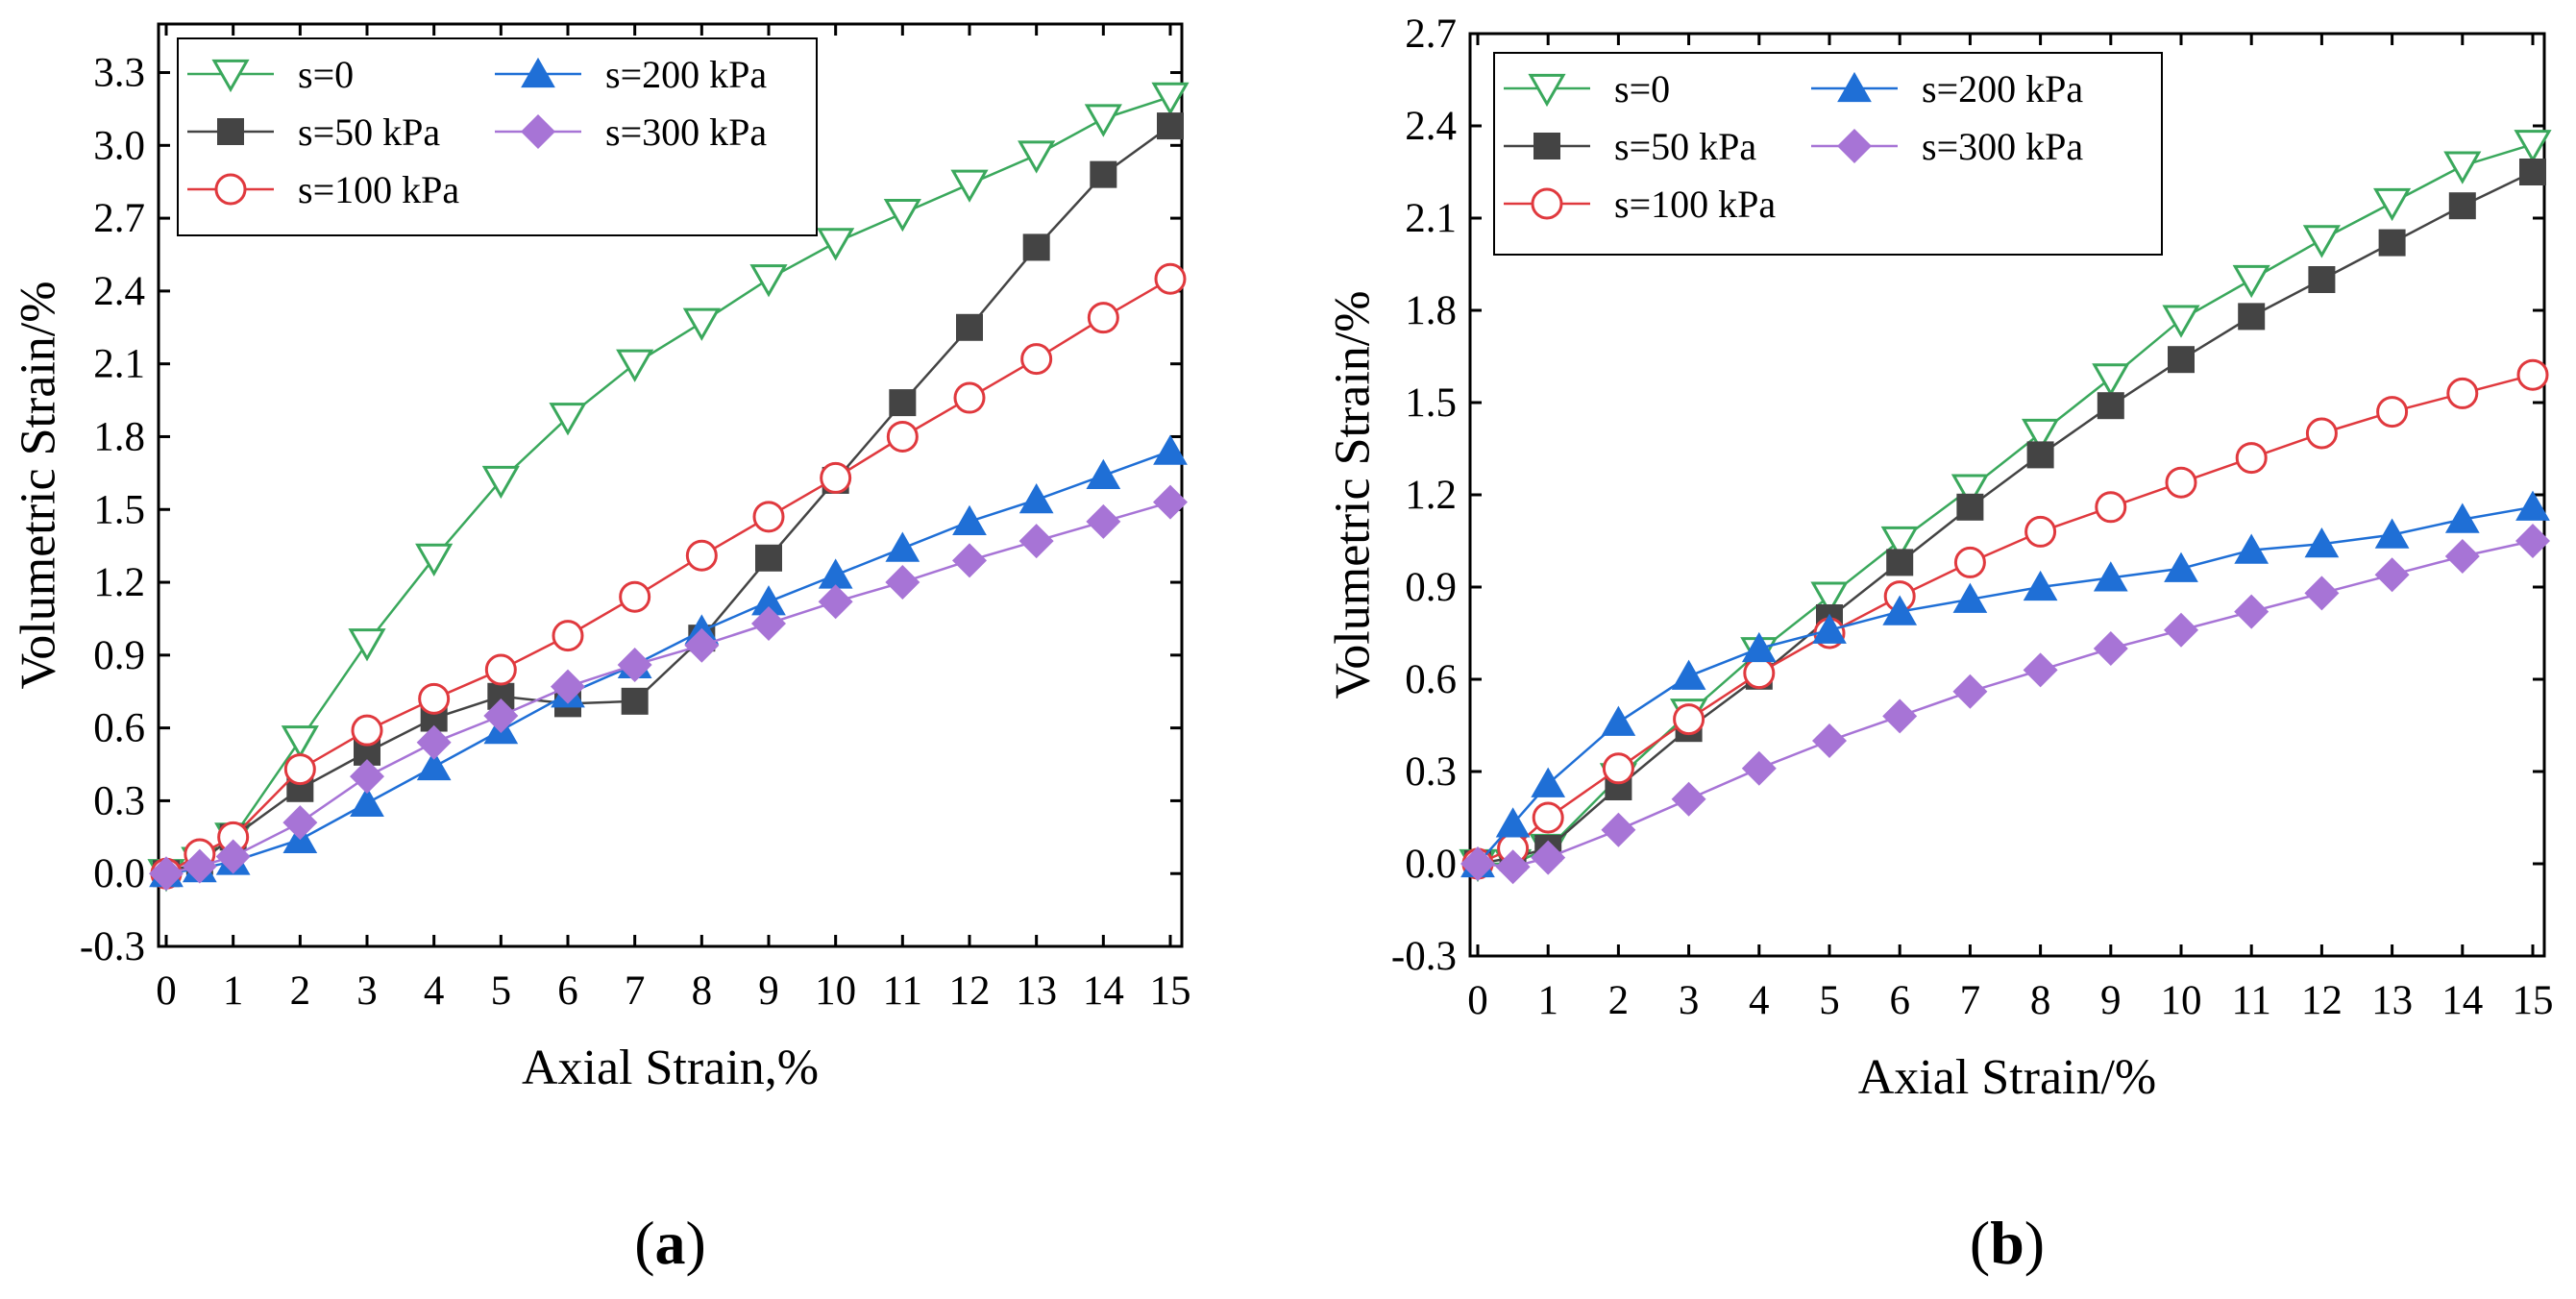 This screenshot has height=1299, width=2576. I want to click on x-tick-label: 8, so click(702, 991).